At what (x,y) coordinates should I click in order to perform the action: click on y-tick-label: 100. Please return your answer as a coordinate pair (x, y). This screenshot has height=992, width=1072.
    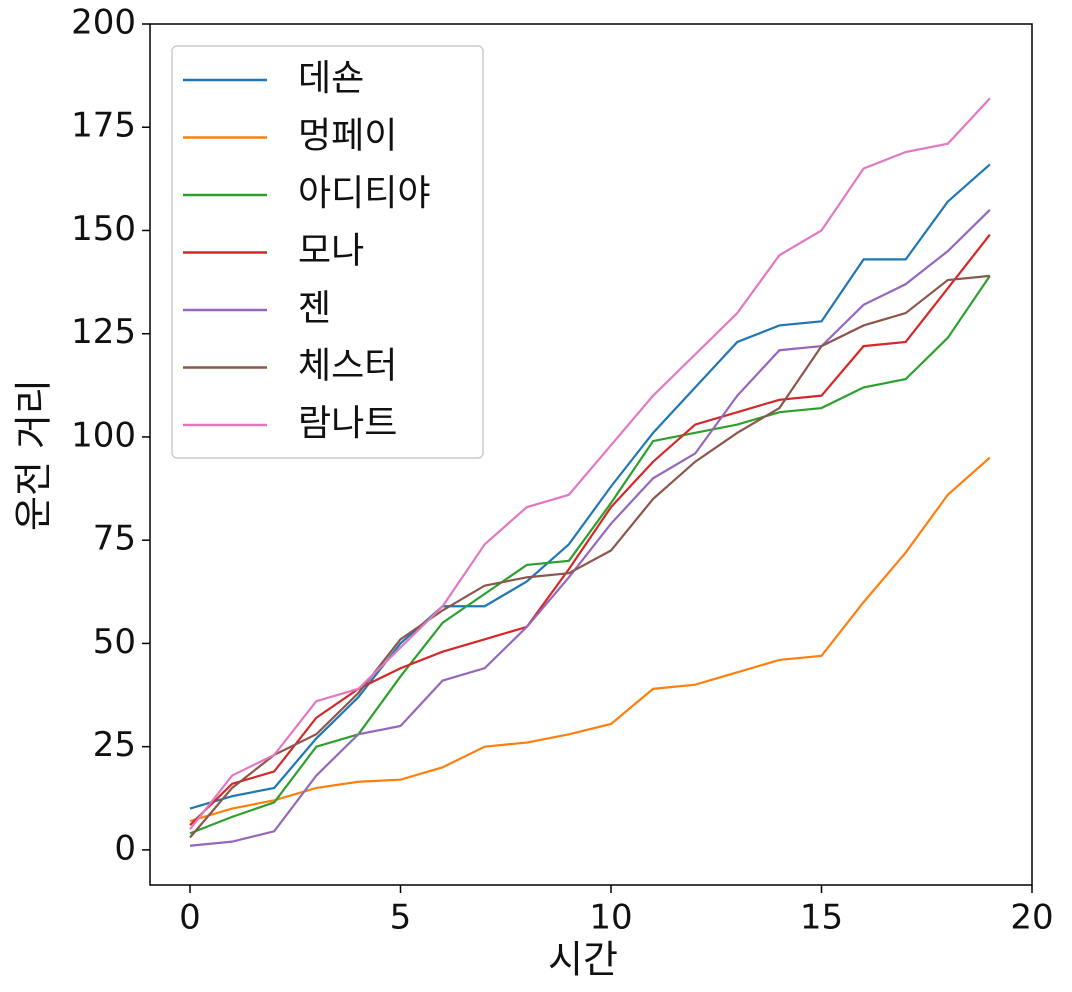
    Looking at the image, I should click on (103, 435).